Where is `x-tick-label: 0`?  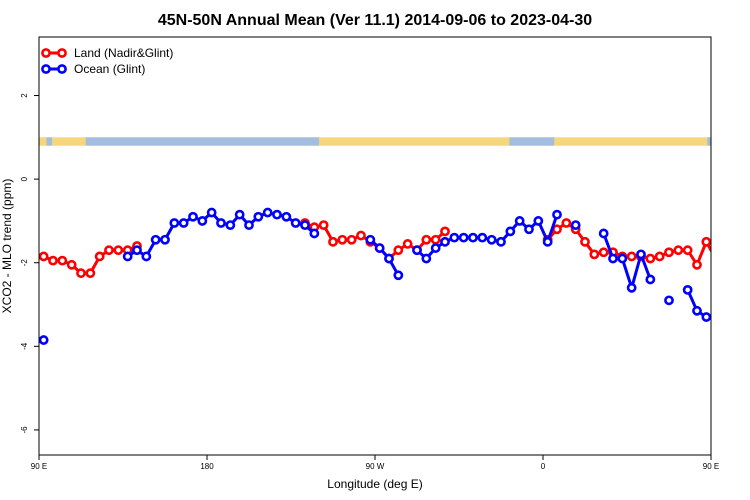 x-tick-label: 0 is located at coordinates (543, 466).